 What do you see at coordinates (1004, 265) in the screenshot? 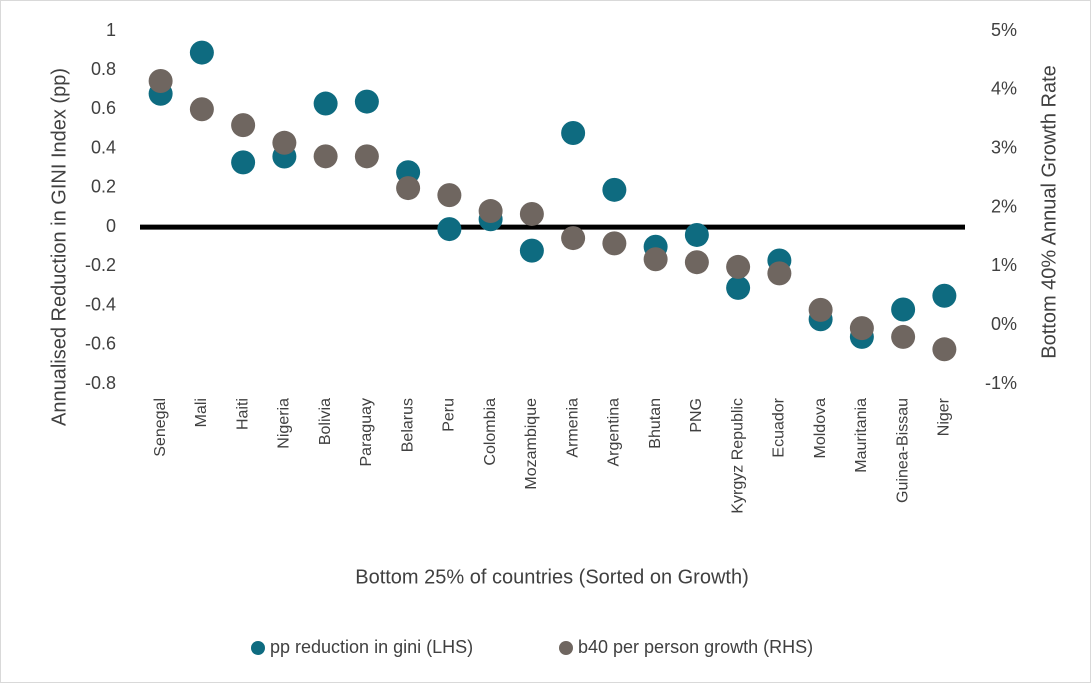
I see `y2-tick-label: 1%` at bounding box center [1004, 265].